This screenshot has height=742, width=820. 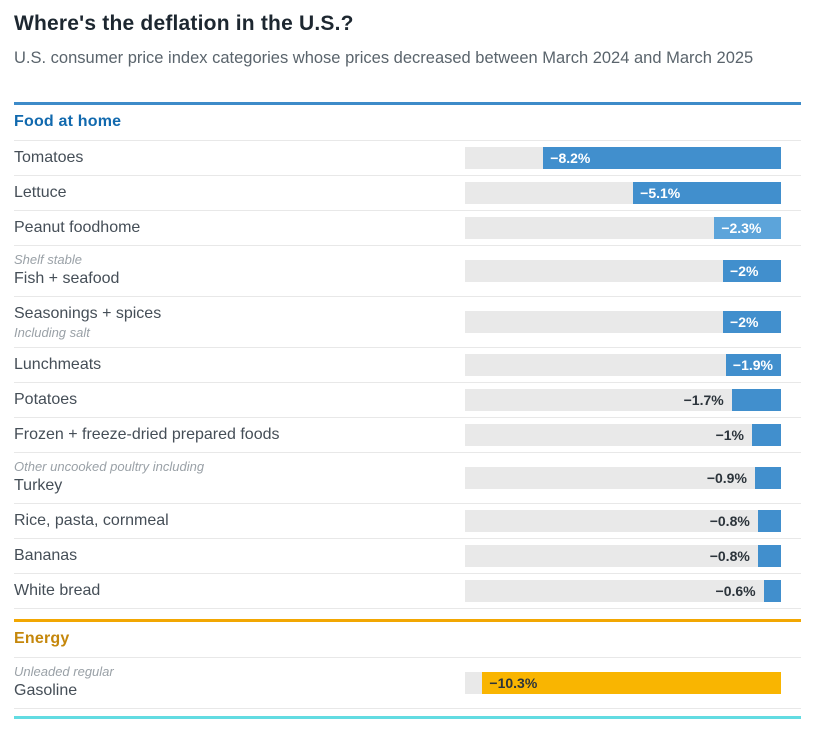 I want to click on bar-track: −10.3%, so click(x=623, y=682).